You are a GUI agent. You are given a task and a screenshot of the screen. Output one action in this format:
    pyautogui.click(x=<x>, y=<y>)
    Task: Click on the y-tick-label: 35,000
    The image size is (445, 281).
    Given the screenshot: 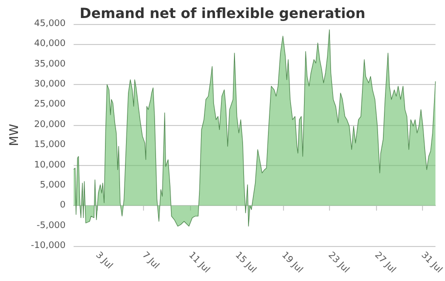 What is the action you would take?
    pyautogui.click(x=50, y=64)
    